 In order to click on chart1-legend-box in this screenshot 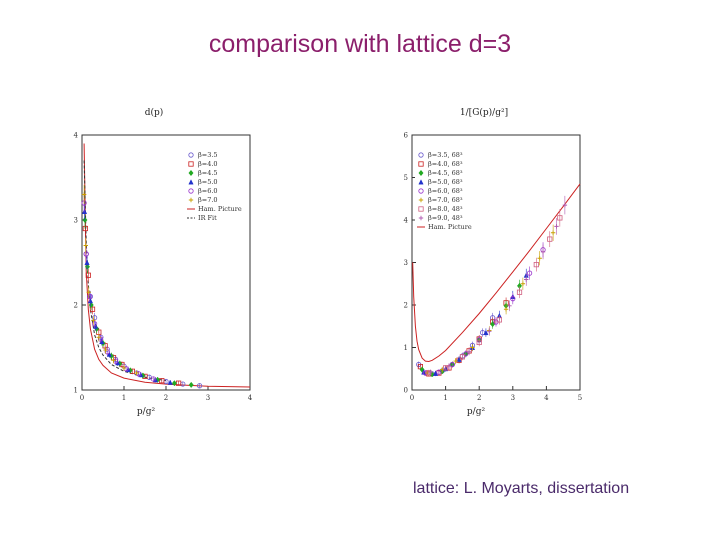, I will do `click(215, 187)`.